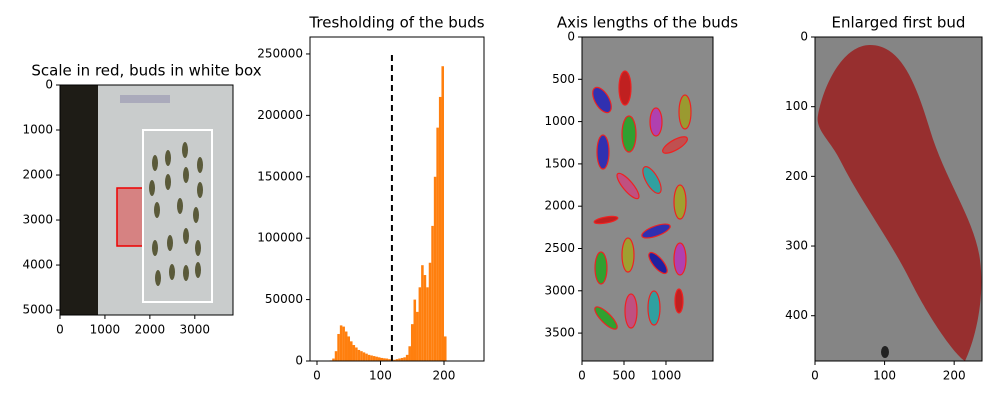 Image resolution: width=1000 pixels, height=400 pixels. I want to click on subplot-title: Axis lengths of the buds, so click(647, 23).